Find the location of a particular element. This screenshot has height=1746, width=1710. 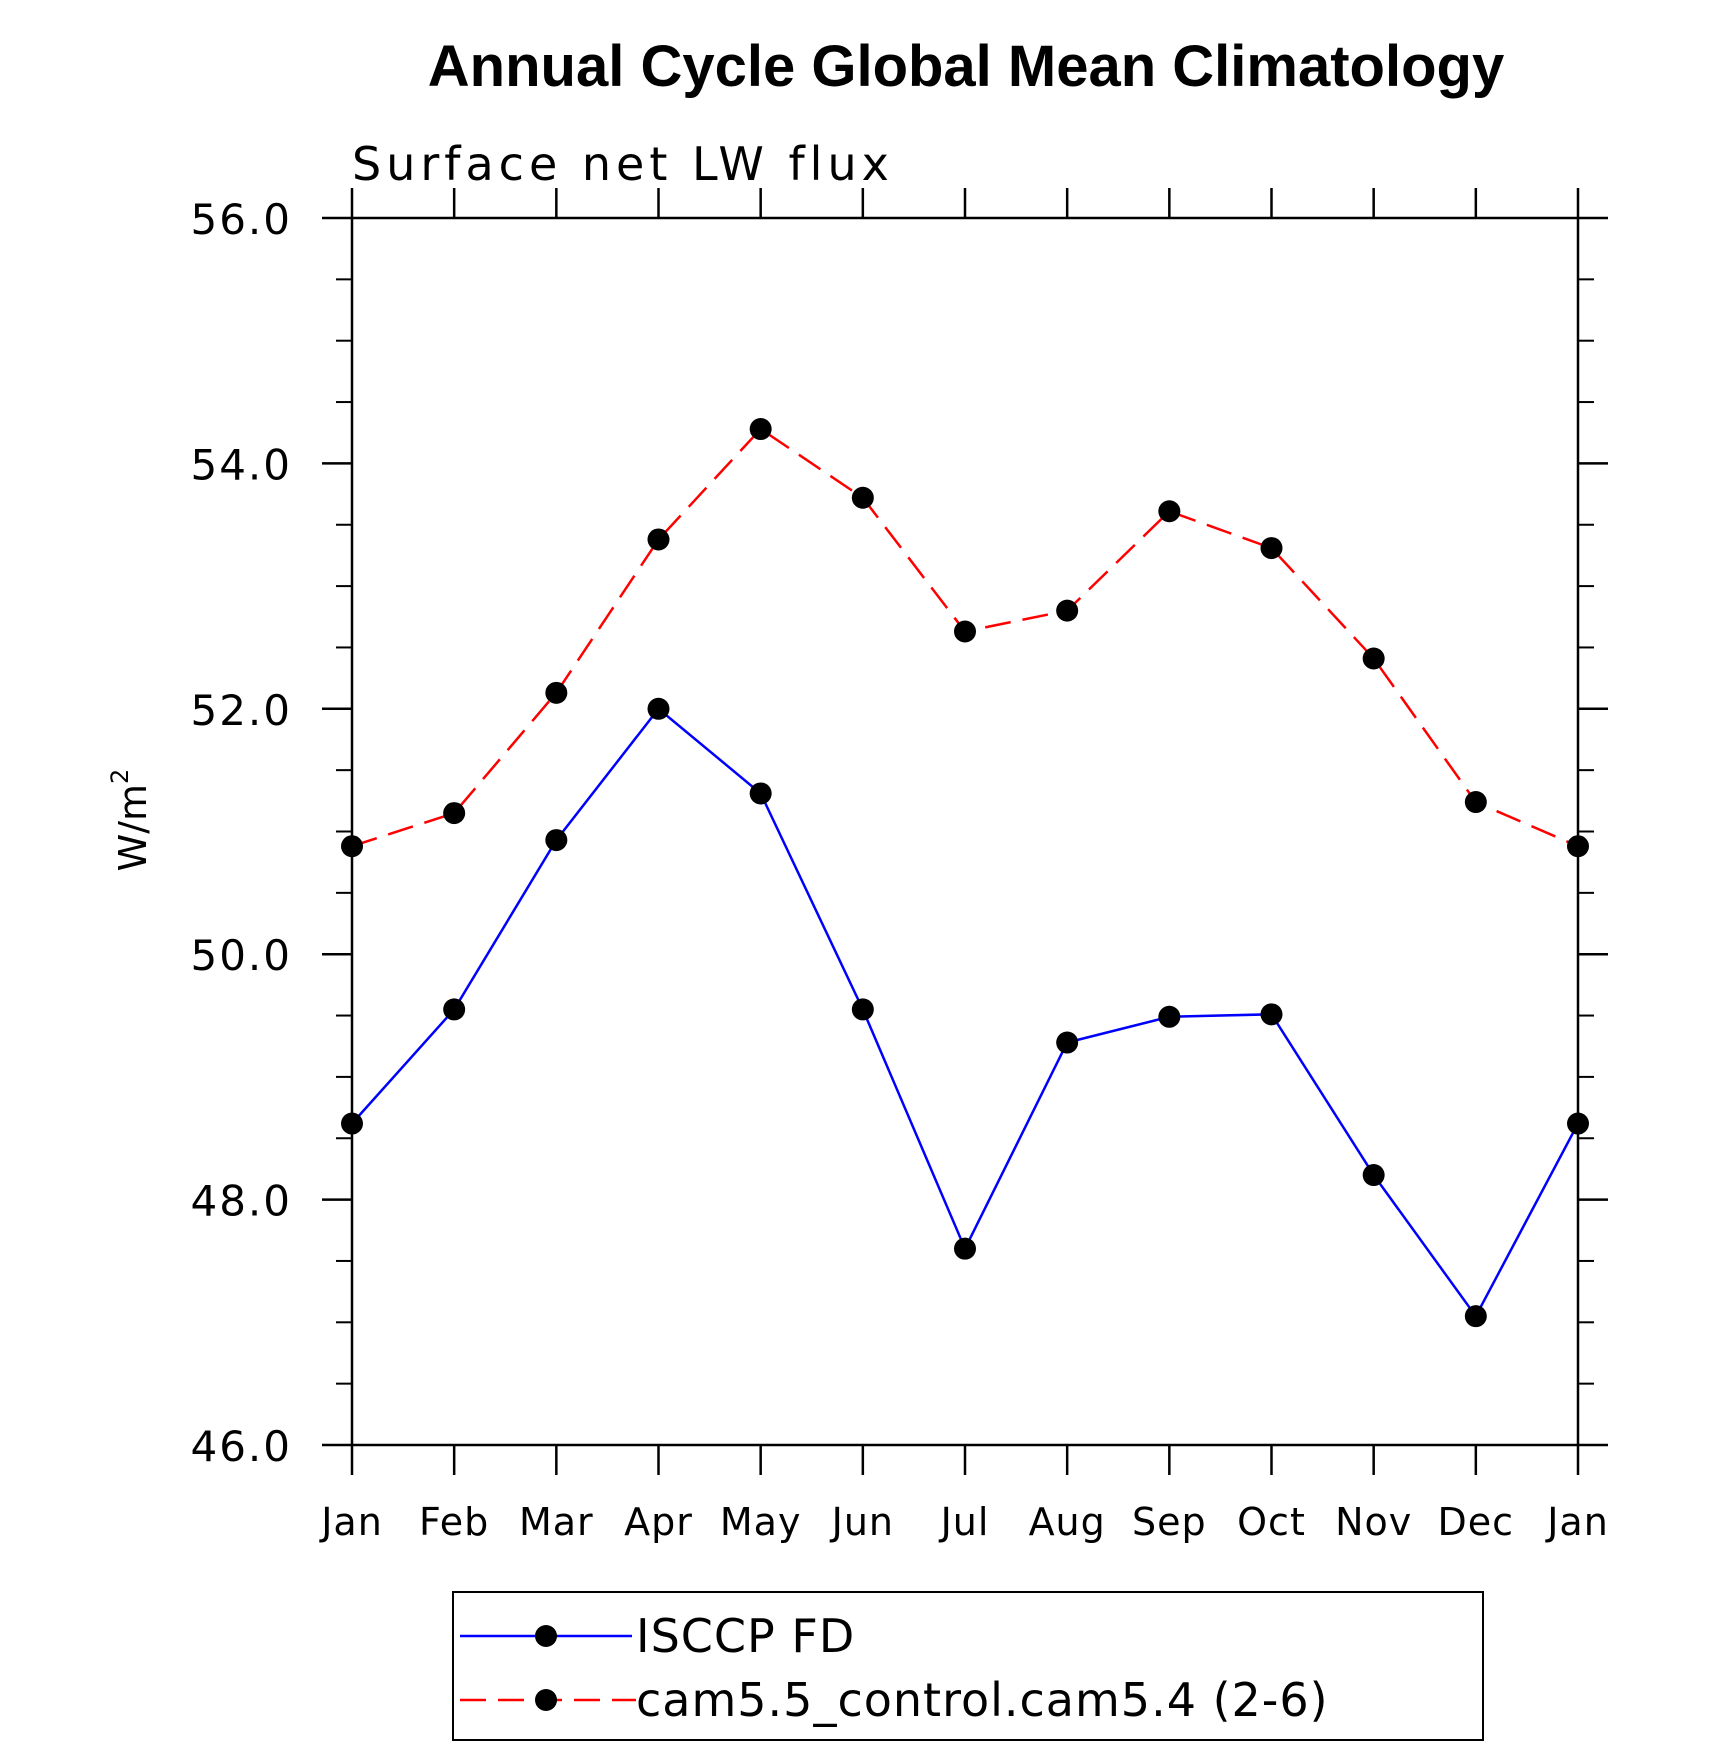

x-tick-label: Apr is located at coordinates (658, 1522).